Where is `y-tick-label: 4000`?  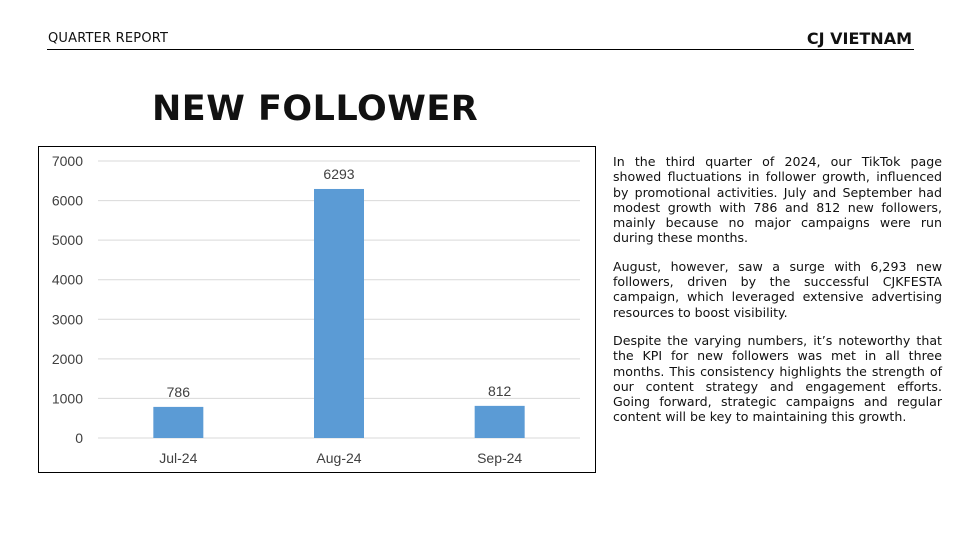 y-tick-label: 4000 is located at coordinates (67, 280).